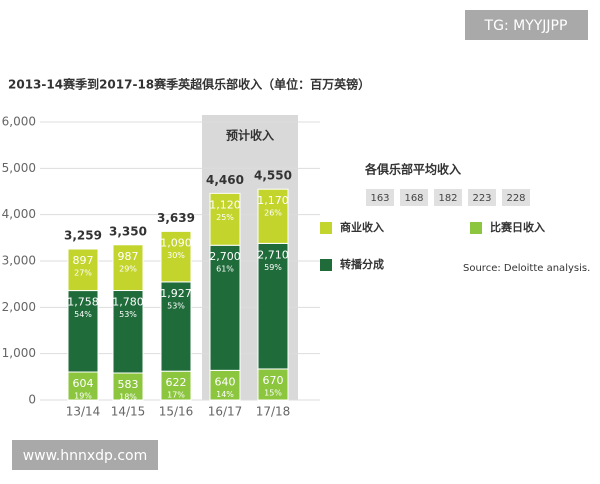  What do you see at coordinates (128, 412) in the screenshot?
I see `x-tick-label: 14/15` at bounding box center [128, 412].